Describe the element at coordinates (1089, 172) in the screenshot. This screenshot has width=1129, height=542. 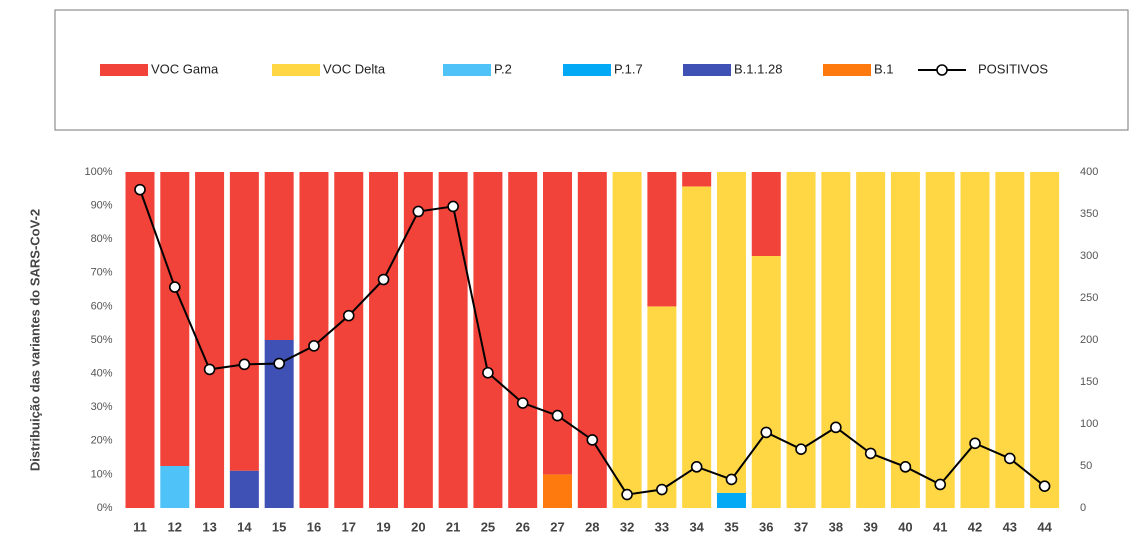
I see `y2-tick-label: 400` at that location.